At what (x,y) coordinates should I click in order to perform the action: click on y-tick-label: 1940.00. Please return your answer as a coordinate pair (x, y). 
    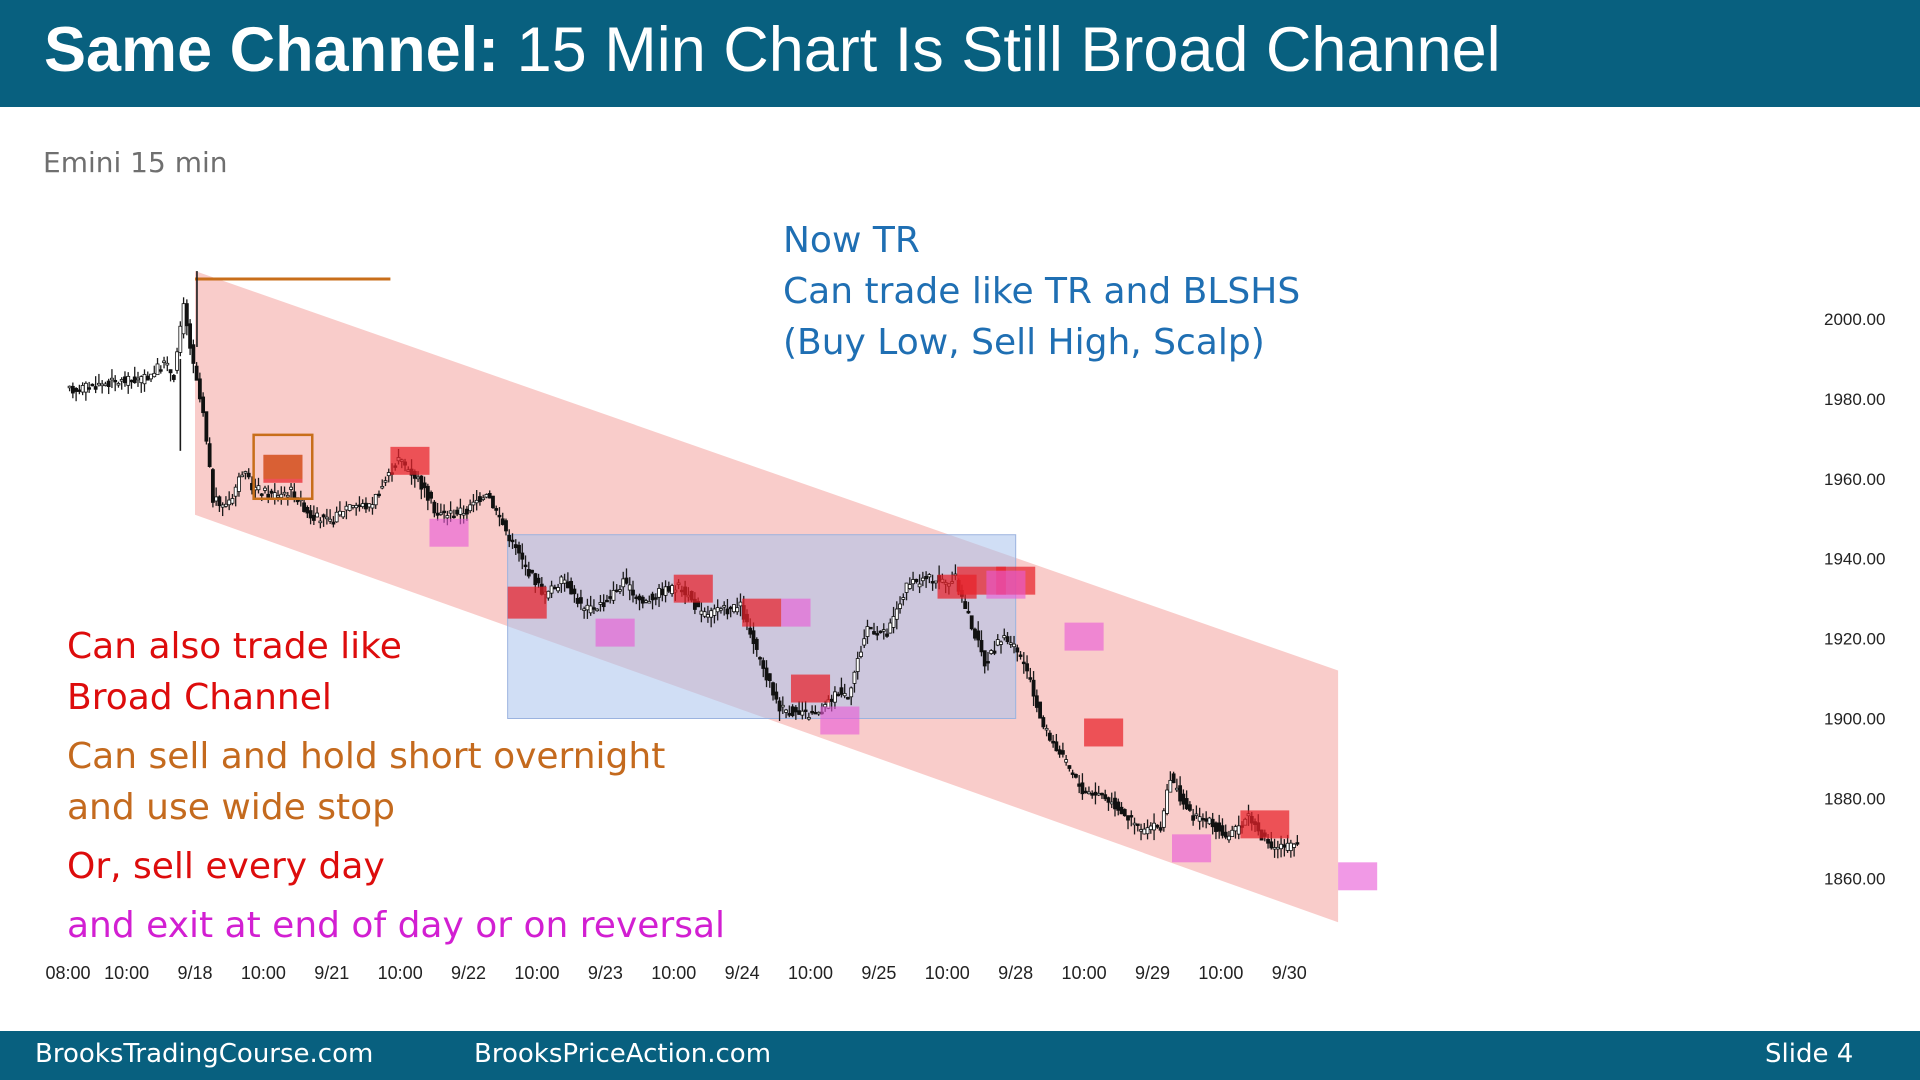
    Looking at the image, I should click on (1854, 559).